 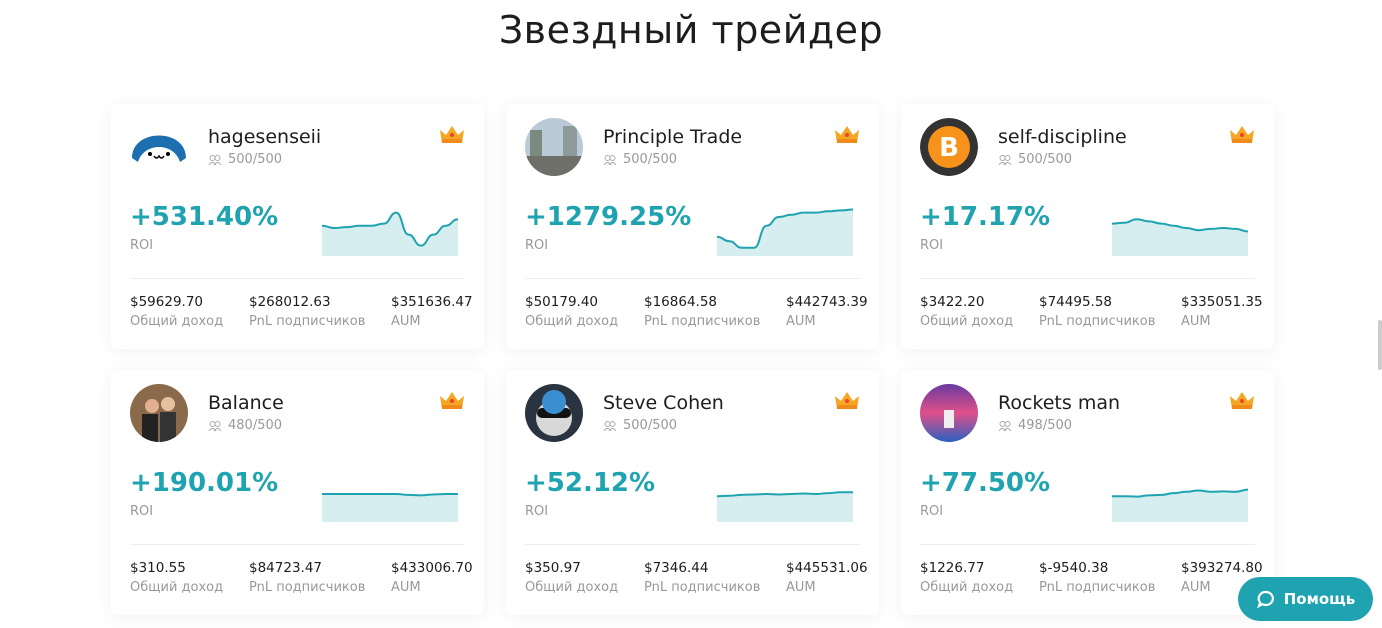 I want to click on trader-name: hagesenseii, so click(x=265, y=137).